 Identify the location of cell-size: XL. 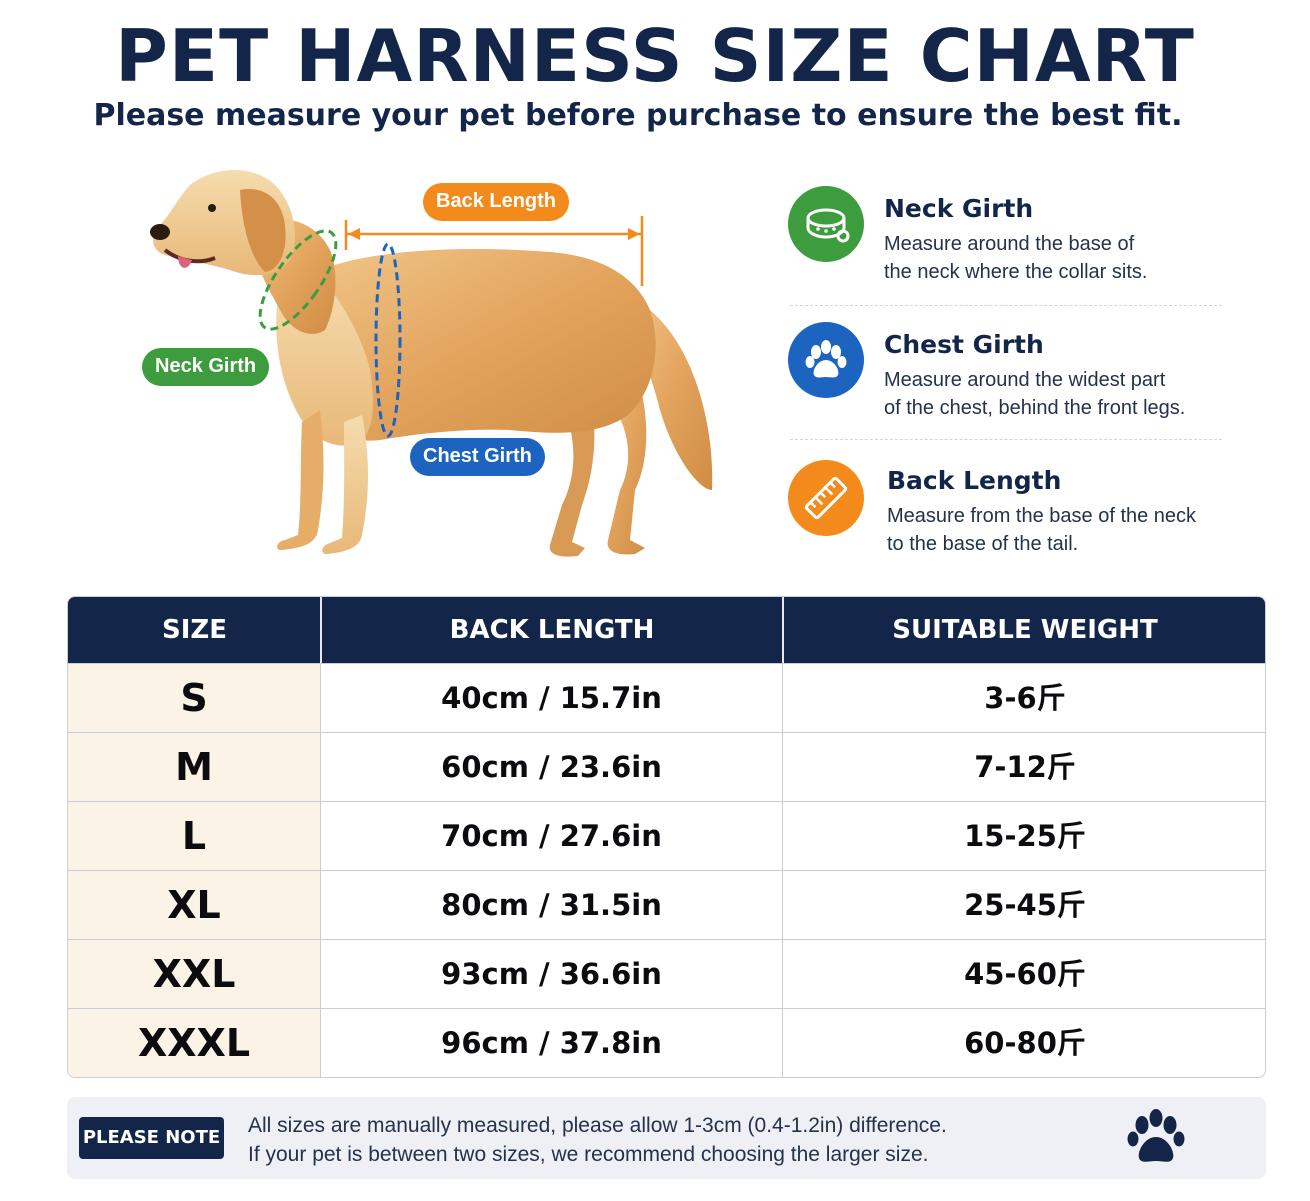
(194, 905).